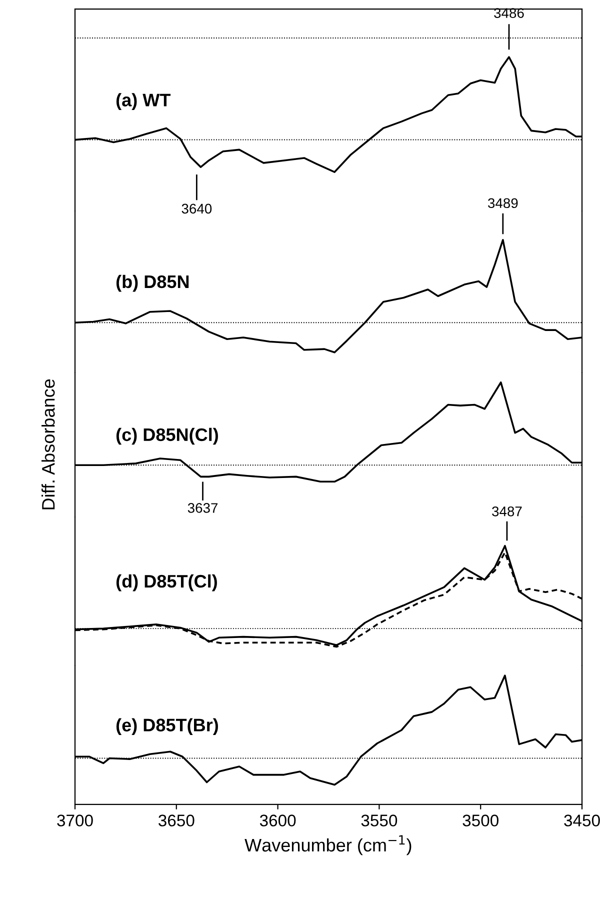  Describe the element at coordinates (328, 845) in the screenshot. I see `x-axis-title: Wavenumber (cm$^{−1}$)` at that location.